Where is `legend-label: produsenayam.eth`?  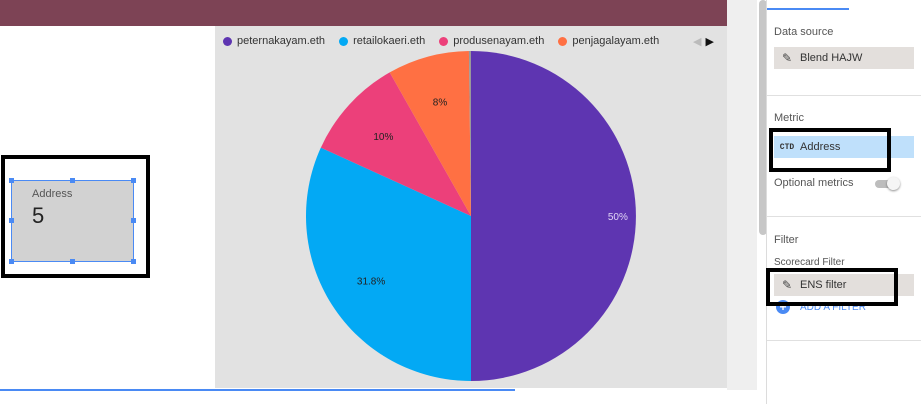 legend-label: produsenayam.eth is located at coordinates (499, 41).